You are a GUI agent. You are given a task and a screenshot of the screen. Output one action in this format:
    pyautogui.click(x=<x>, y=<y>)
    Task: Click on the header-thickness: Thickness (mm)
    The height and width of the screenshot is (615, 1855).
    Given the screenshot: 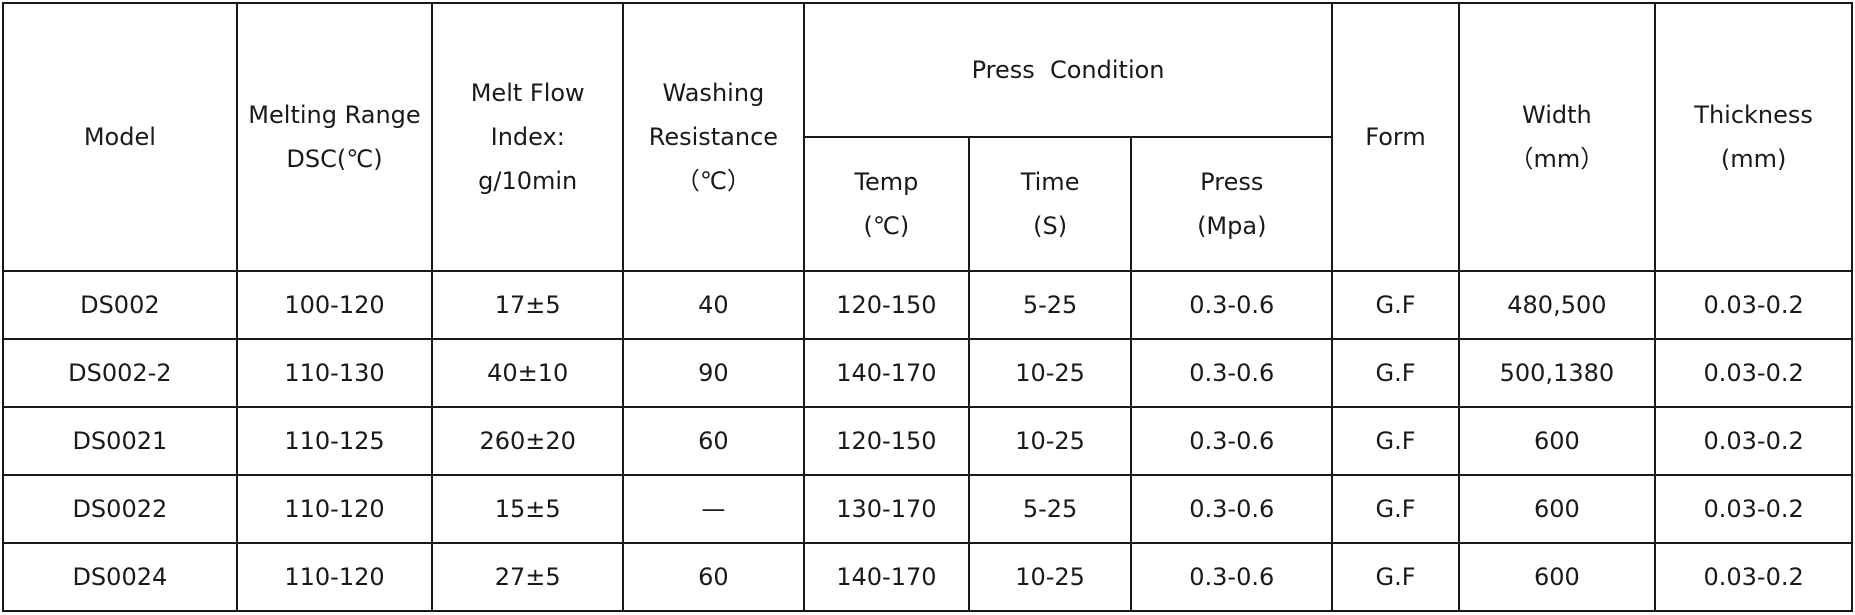 What is the action you would take?
    pyautogui.click(x=1753, y=137)
    